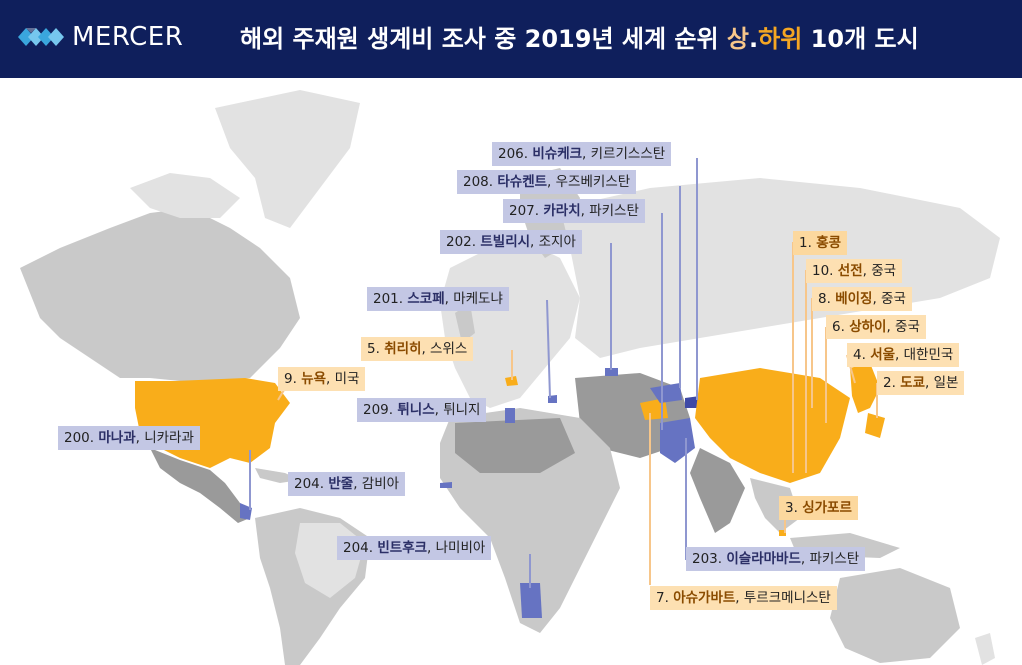 This screenshot has width=1022, height=665. I want to click on sahara-shape, so click(515, 445).